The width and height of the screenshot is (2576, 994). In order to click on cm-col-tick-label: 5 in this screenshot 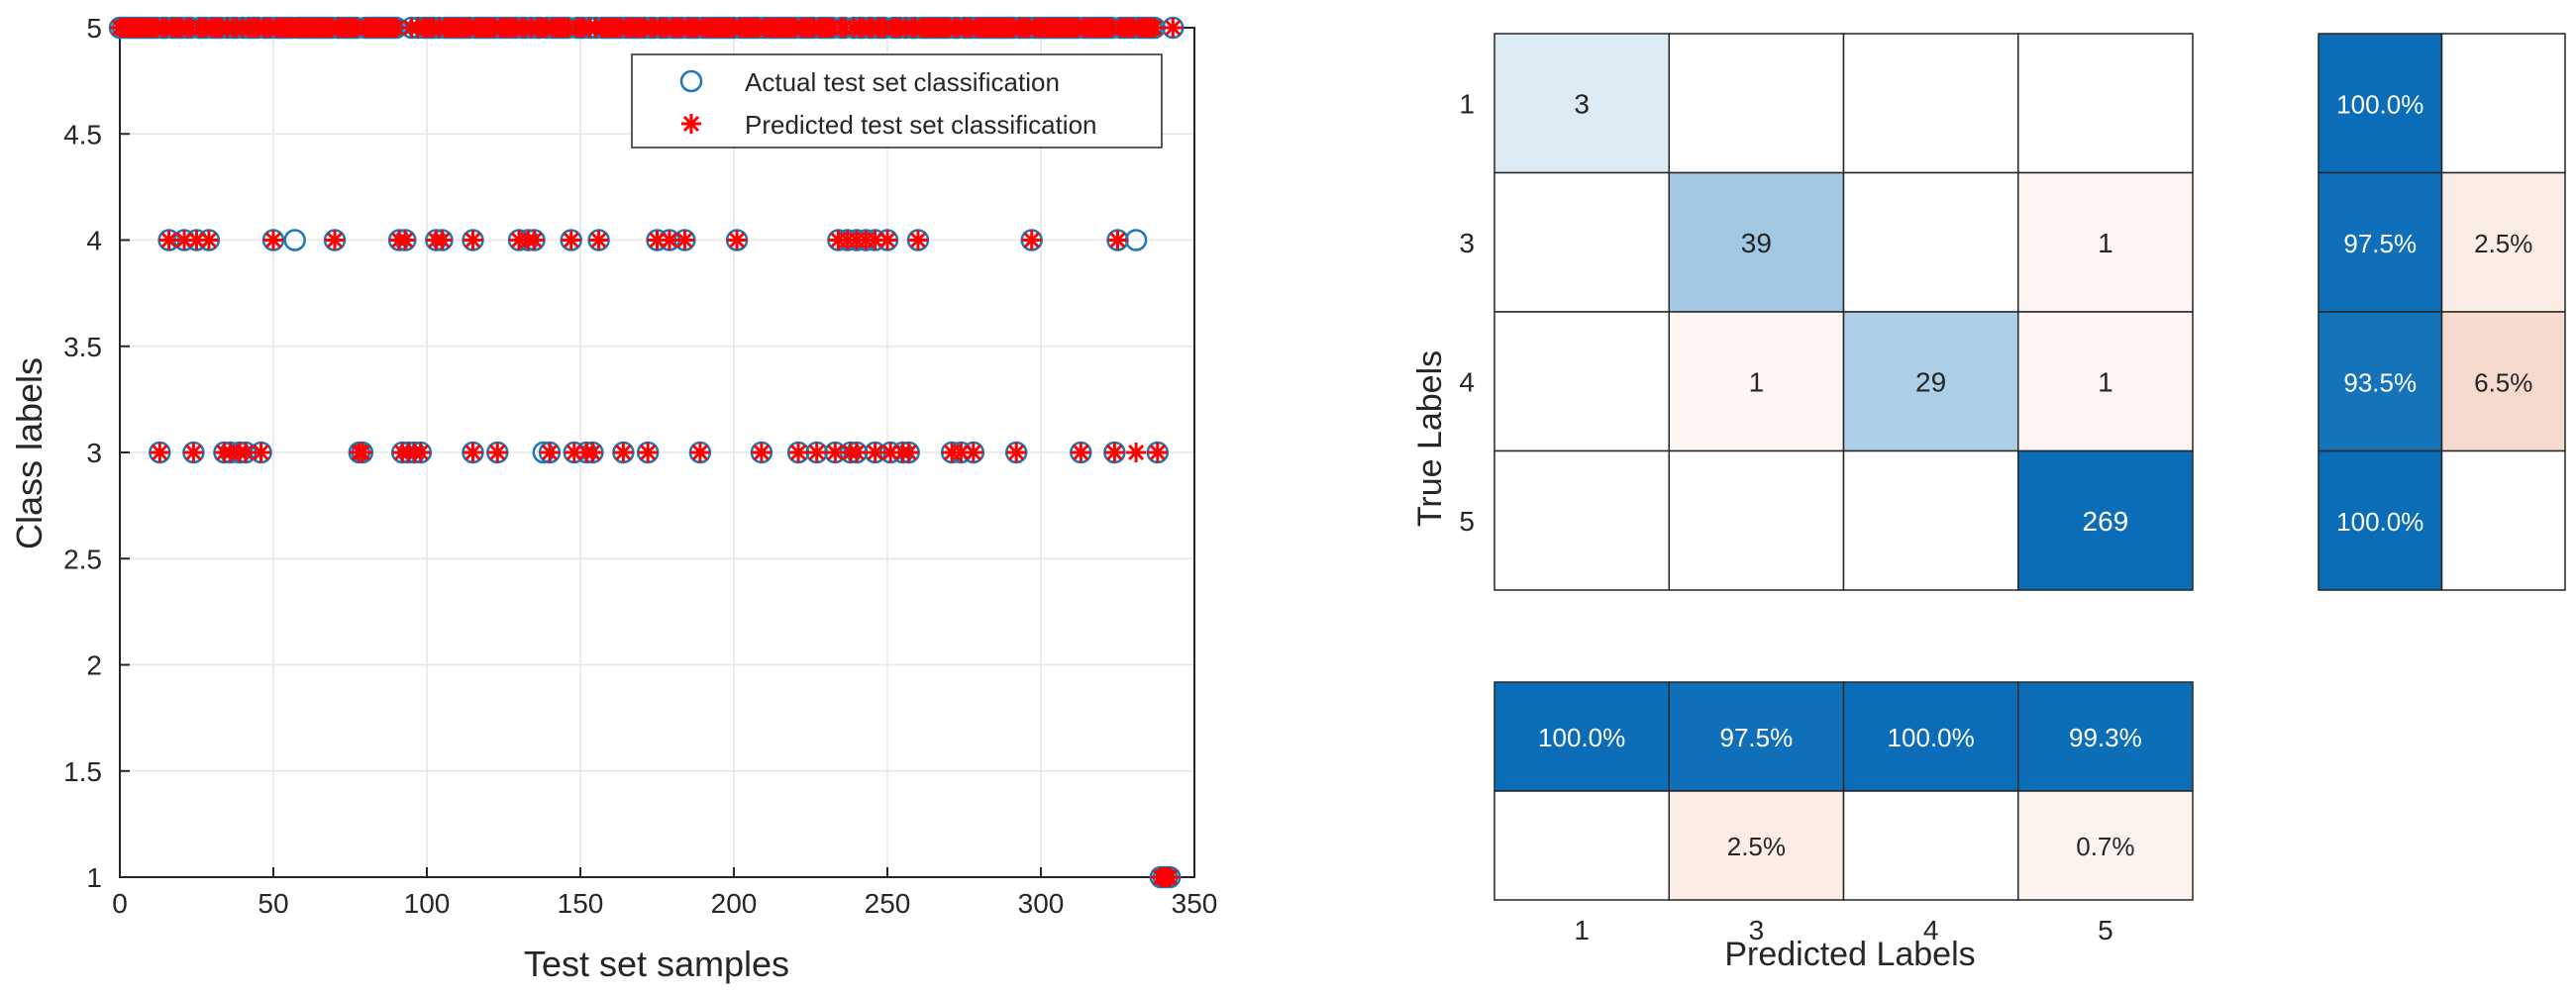, I will do `click(2105, 930)`.